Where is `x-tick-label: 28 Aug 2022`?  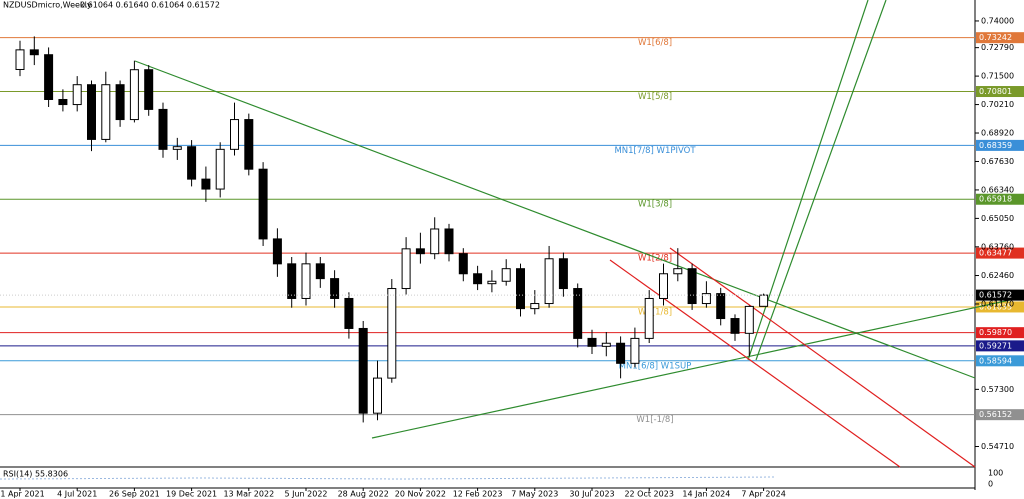
x-tick-label: 28 Aug 2022 is located at coordinates (363, 494).